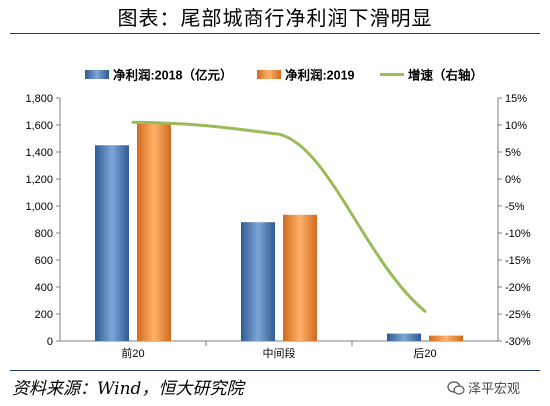 This screenshot has width=550, height=406. What do you see at coordinates (320, 75) in the screenshot?
I see `legend-label: 净利润:2019` at bounding box center [320, 75].